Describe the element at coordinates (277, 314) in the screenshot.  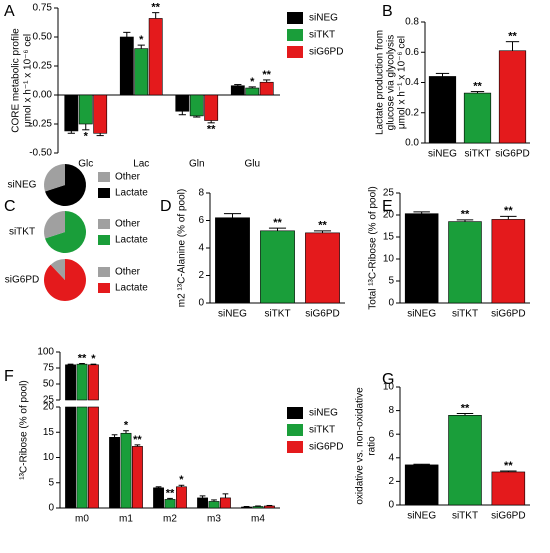
I see `x-tick-label: siTKT` at that location.